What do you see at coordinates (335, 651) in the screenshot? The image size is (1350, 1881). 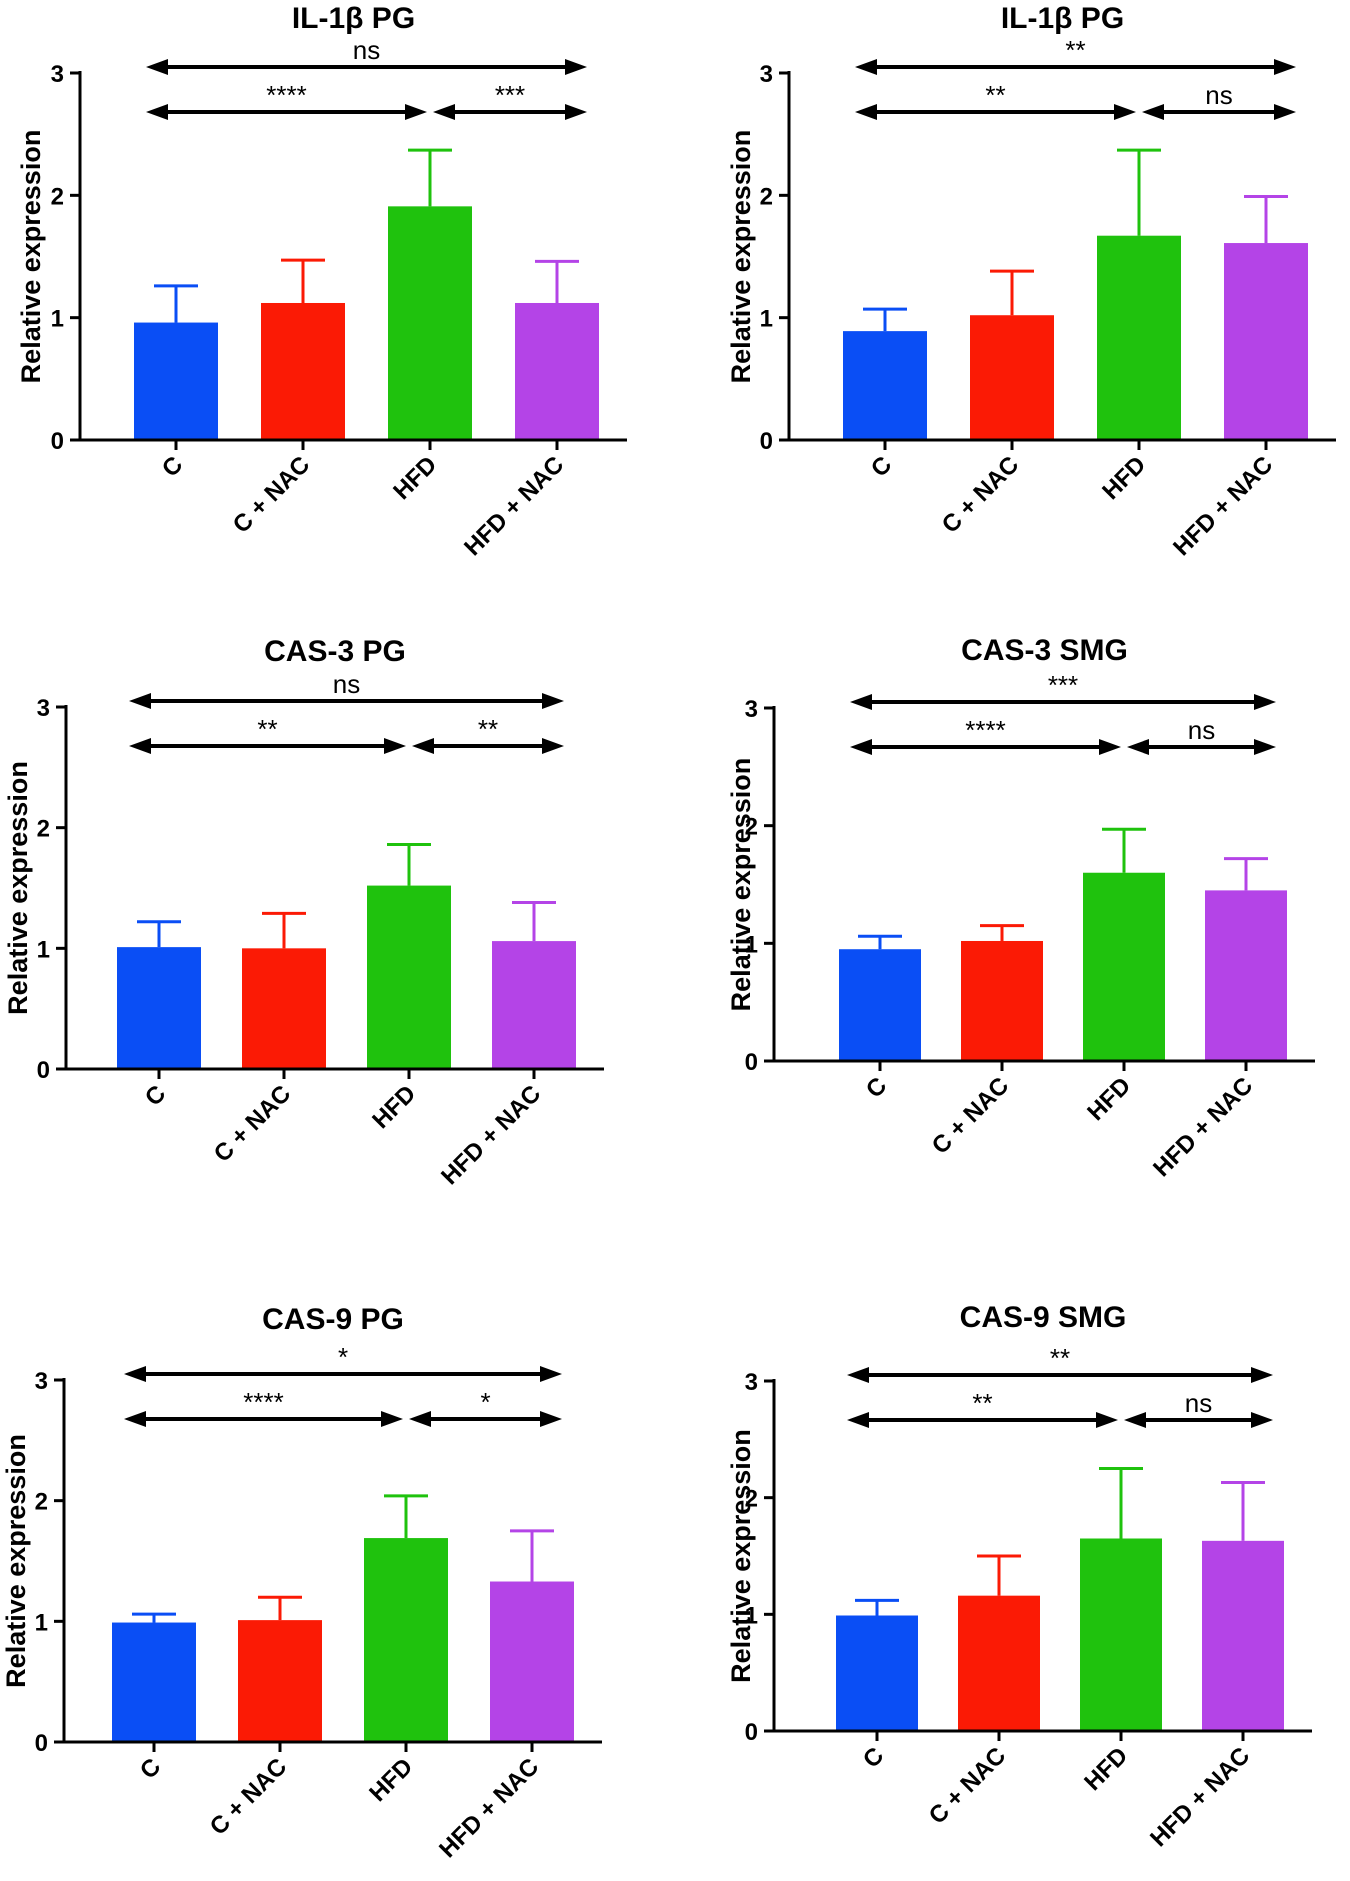 I see `chart-title: CAS-3 PG` at bounding box center [335, 651].